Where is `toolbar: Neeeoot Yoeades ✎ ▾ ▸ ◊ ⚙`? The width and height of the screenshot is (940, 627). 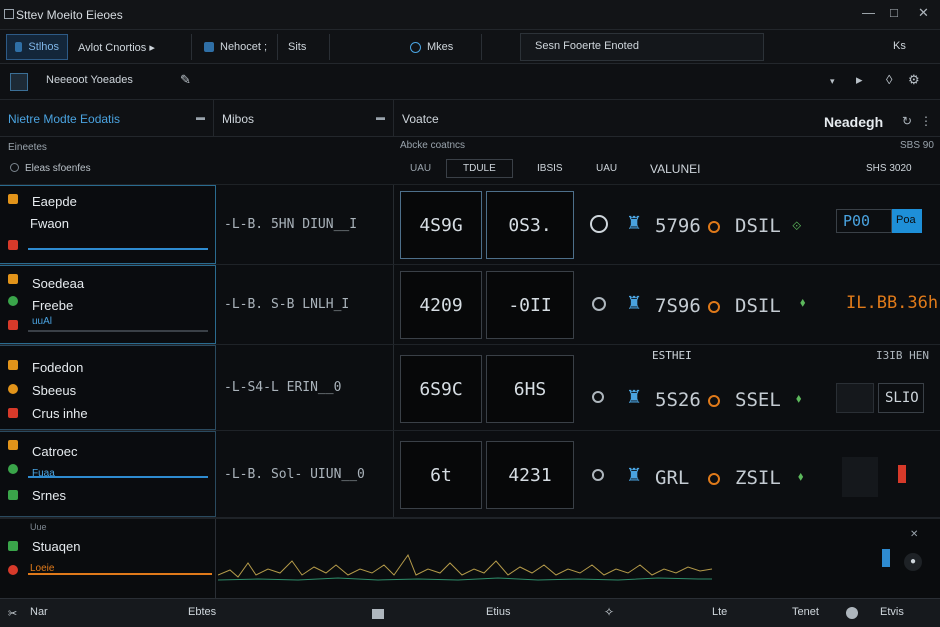
toolbar: Neeeoot Yoeades ✎ ▾ ▸ ◊ ⚙ is located at coordinates (470, 82).